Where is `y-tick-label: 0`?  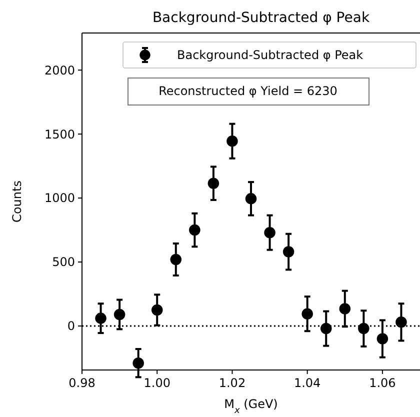 y-tick-label: 0 is located at coordinates (71, 326).